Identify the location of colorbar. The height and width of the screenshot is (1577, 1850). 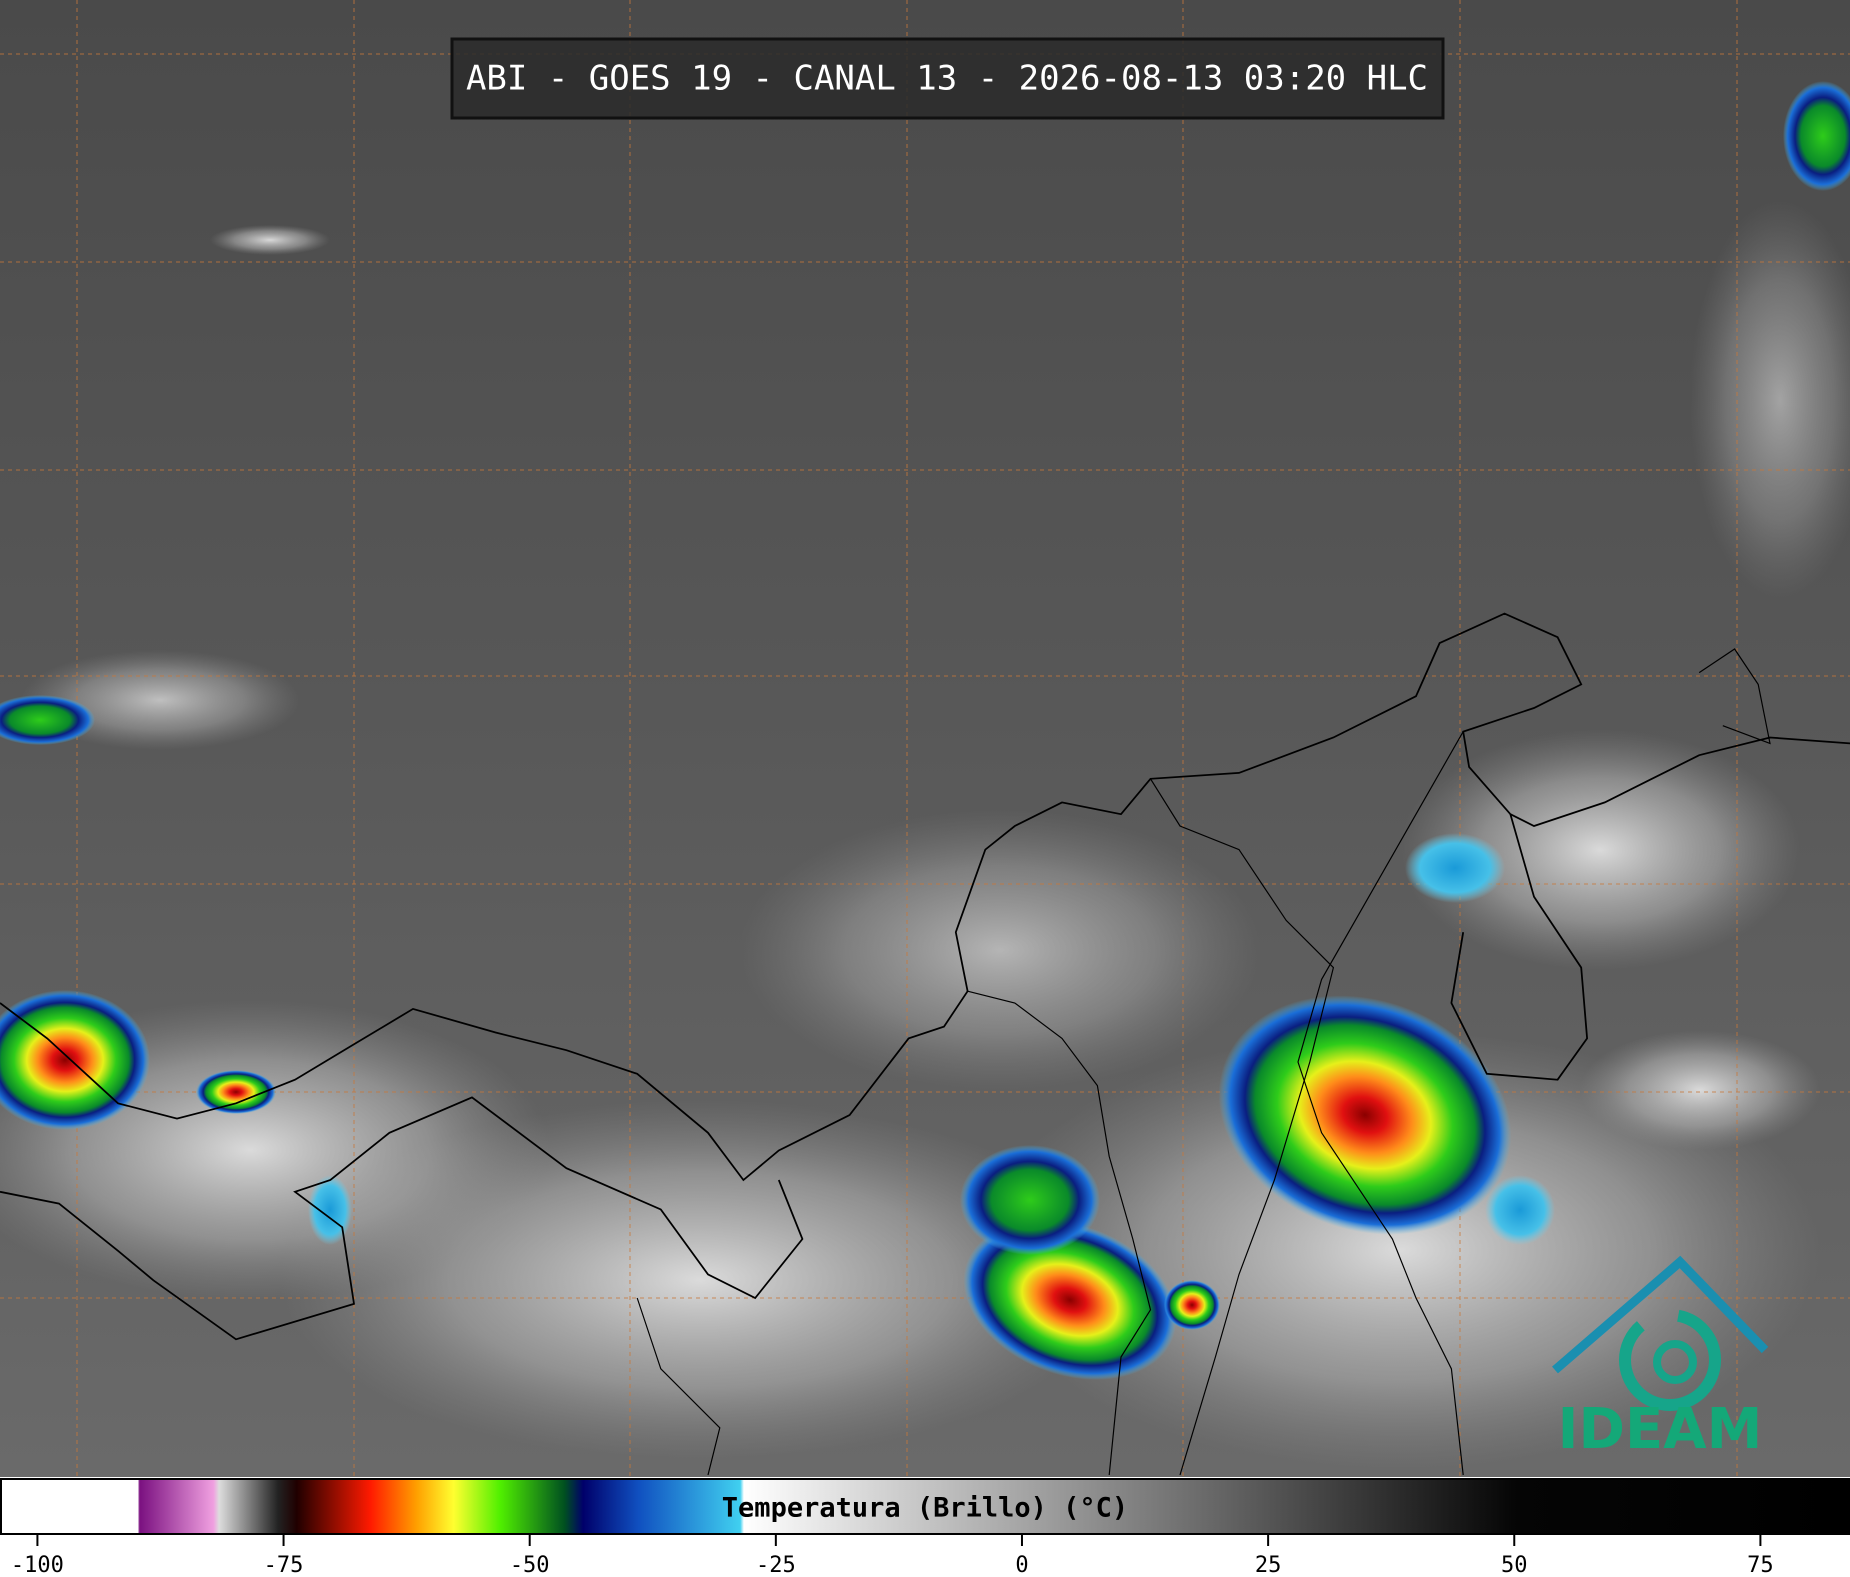
(925, 1506).